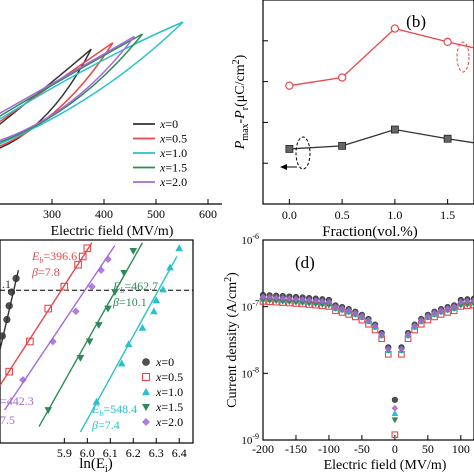  What do you see at coordinates (208, 214) in the screenshot?
I see `panel-a-xtick-label: 600` at bounding box center [208, 214].